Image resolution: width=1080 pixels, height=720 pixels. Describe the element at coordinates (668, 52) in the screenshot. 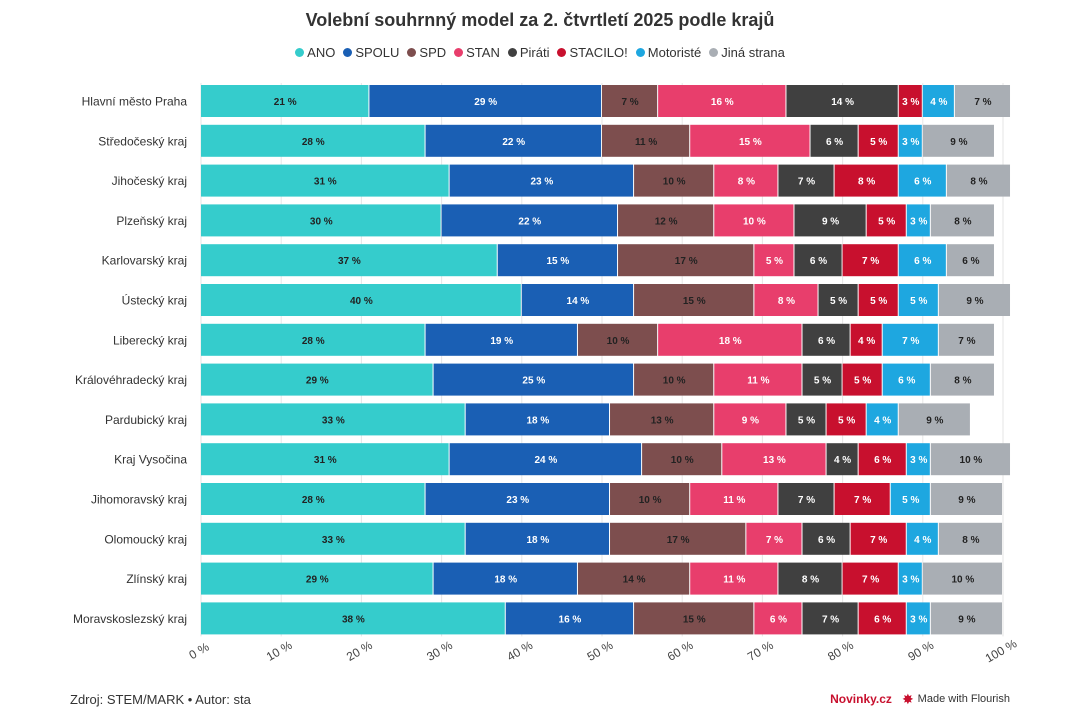

I see `legend-item: Motoristé` at that location.